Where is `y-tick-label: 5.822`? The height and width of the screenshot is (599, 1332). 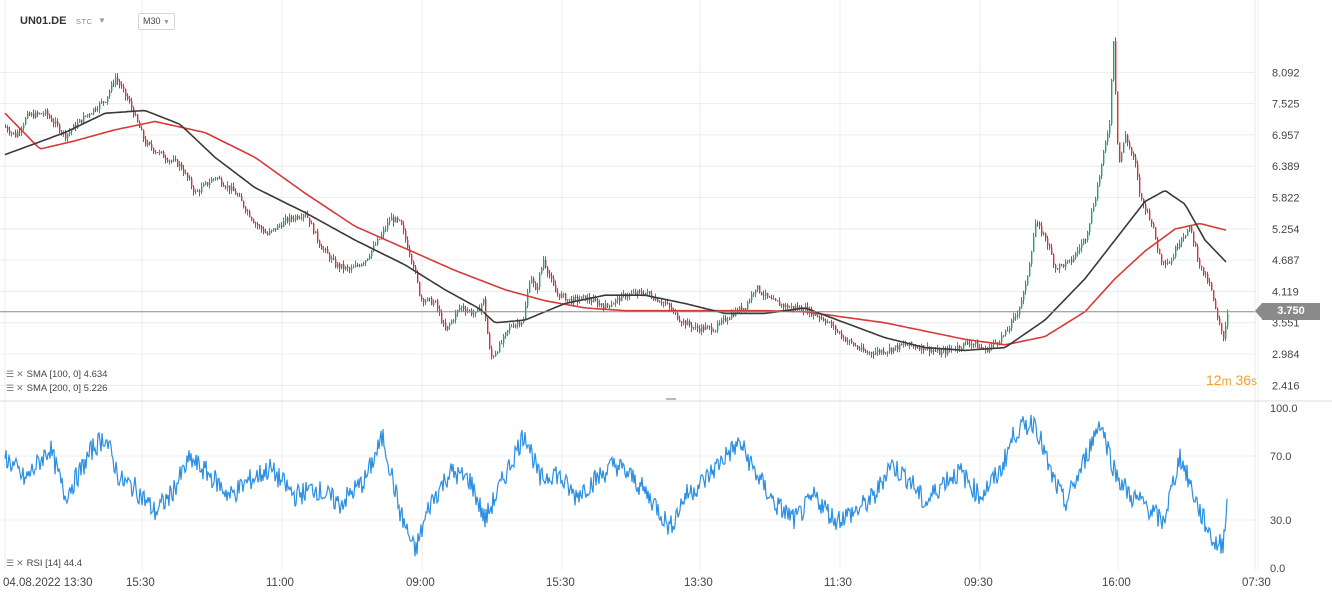 y-tick-label: 5.822 is located at coordinates (1286, 199).